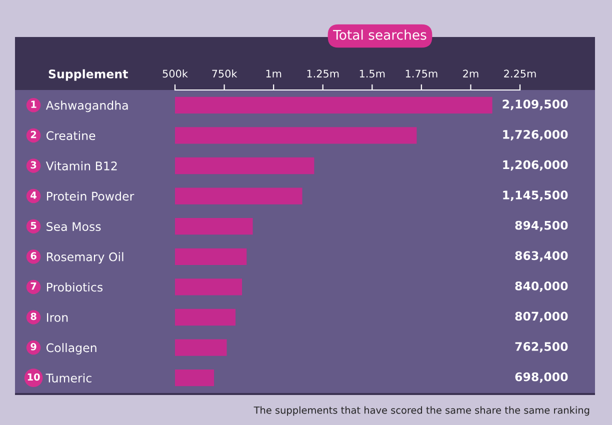 Image resolution: width=612 pixels, height=425 pixels. What do you see at coordinates (71, 135) in the screenshot?
I see `y-tick-label: Creatine` at bounding box center [71, 135].